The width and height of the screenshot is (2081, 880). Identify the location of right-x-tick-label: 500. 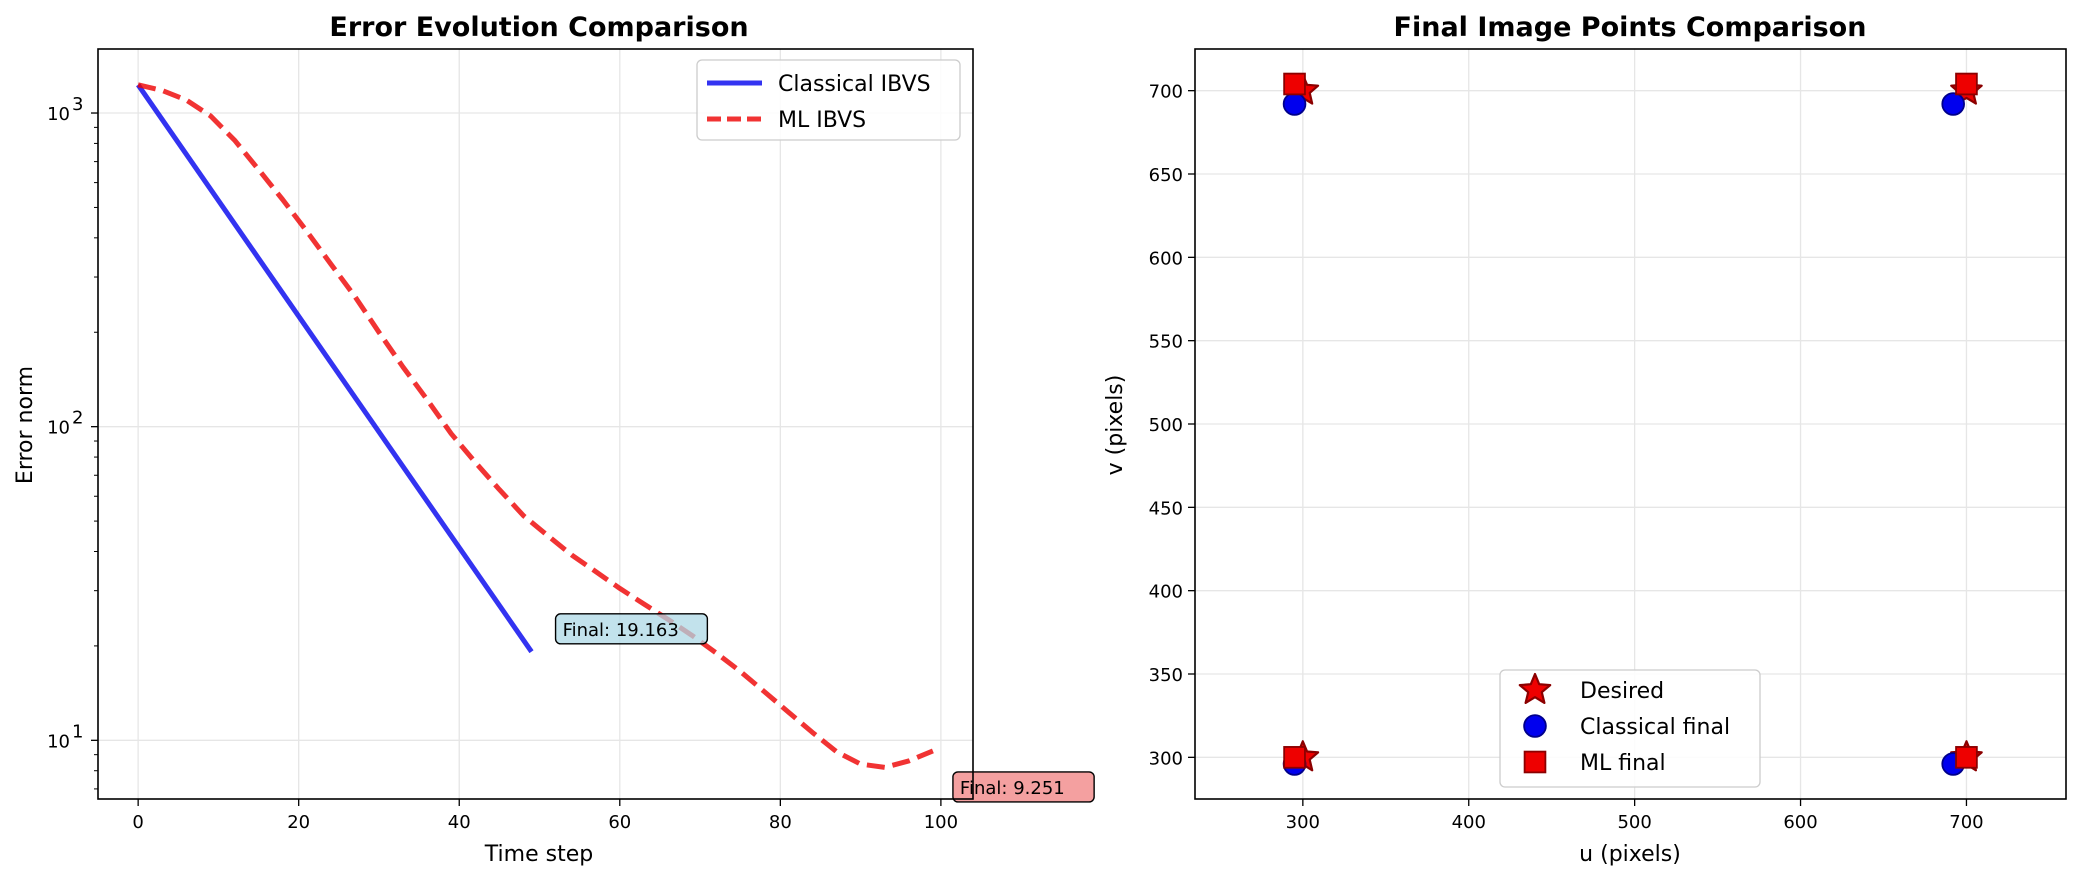
(1634, 822).